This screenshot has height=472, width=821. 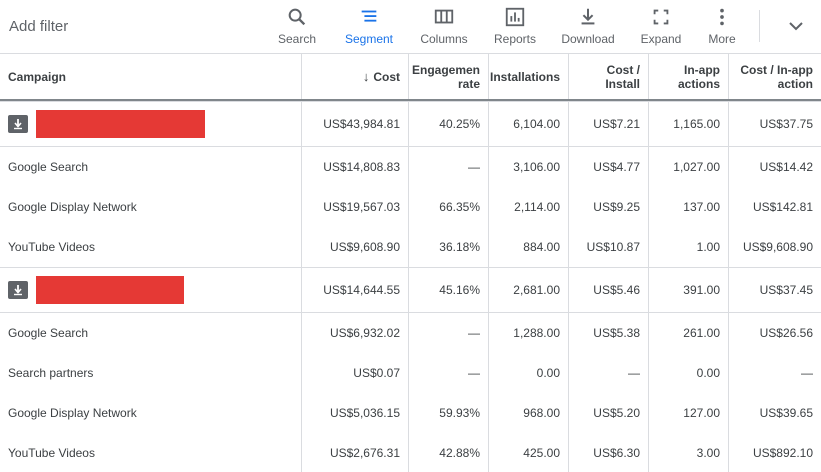 What do you see at coordinates (449, 247) in the screenshot?
I see `cell-engagement: 36.18%` at bounding box center [449, 247].